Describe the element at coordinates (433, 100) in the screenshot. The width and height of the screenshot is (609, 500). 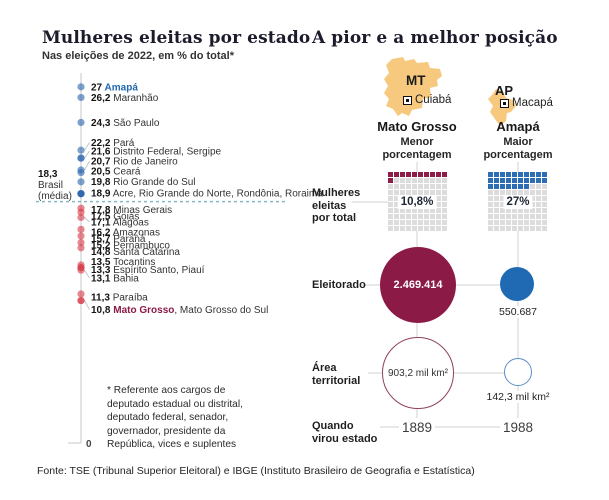
I see `cuiaba-city-label: Cuiabá` at that location.